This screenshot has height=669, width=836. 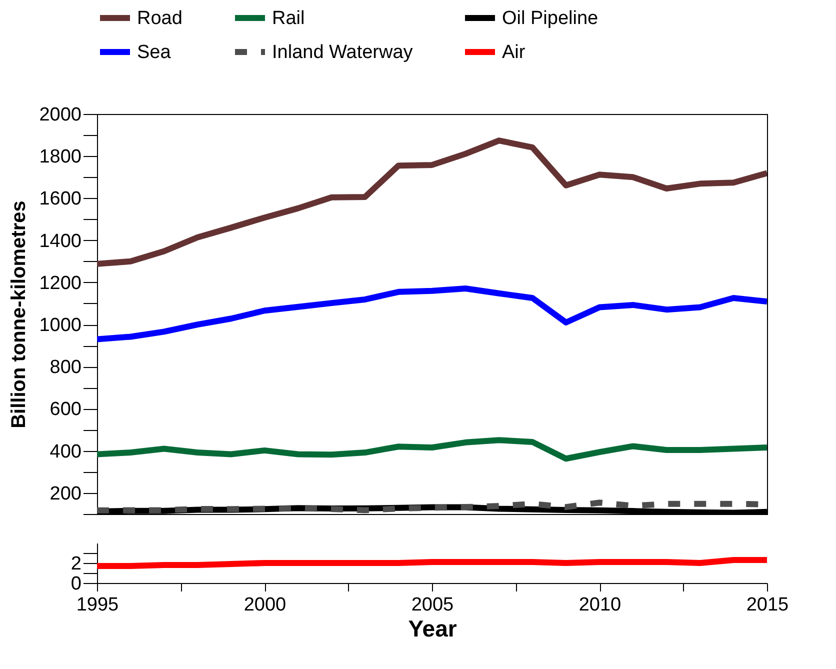 What do you see at coordinates (60, 115) in the screenshot?
I see `y-tick-label: 2000` at bounding box center [60, 115].